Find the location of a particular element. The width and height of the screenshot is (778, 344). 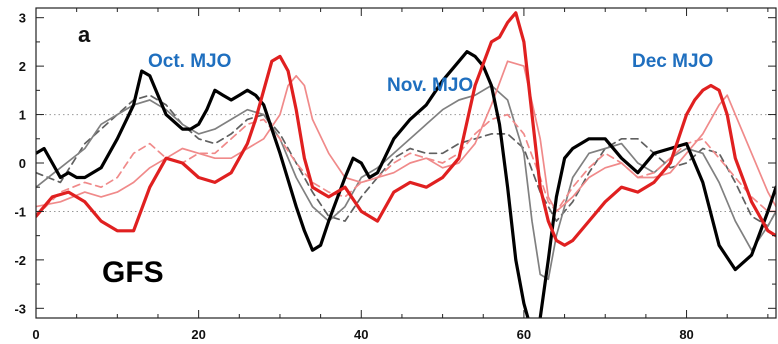

annotation-nov-mjo: Nov. MJO is located at coordinates (430, 85).